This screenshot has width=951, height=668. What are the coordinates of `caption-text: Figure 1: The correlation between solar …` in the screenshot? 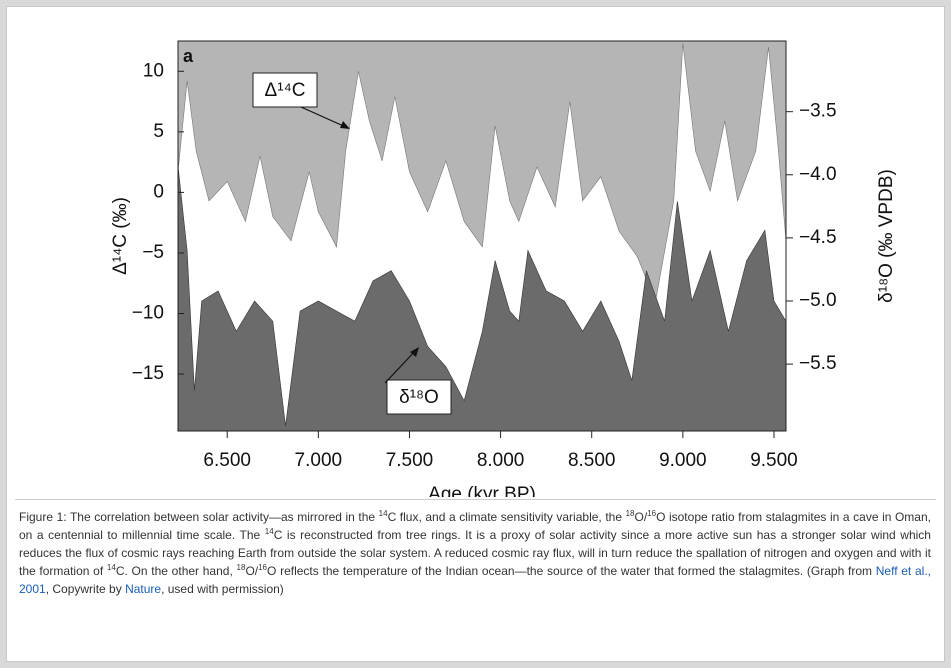 It's located at (199, 517).